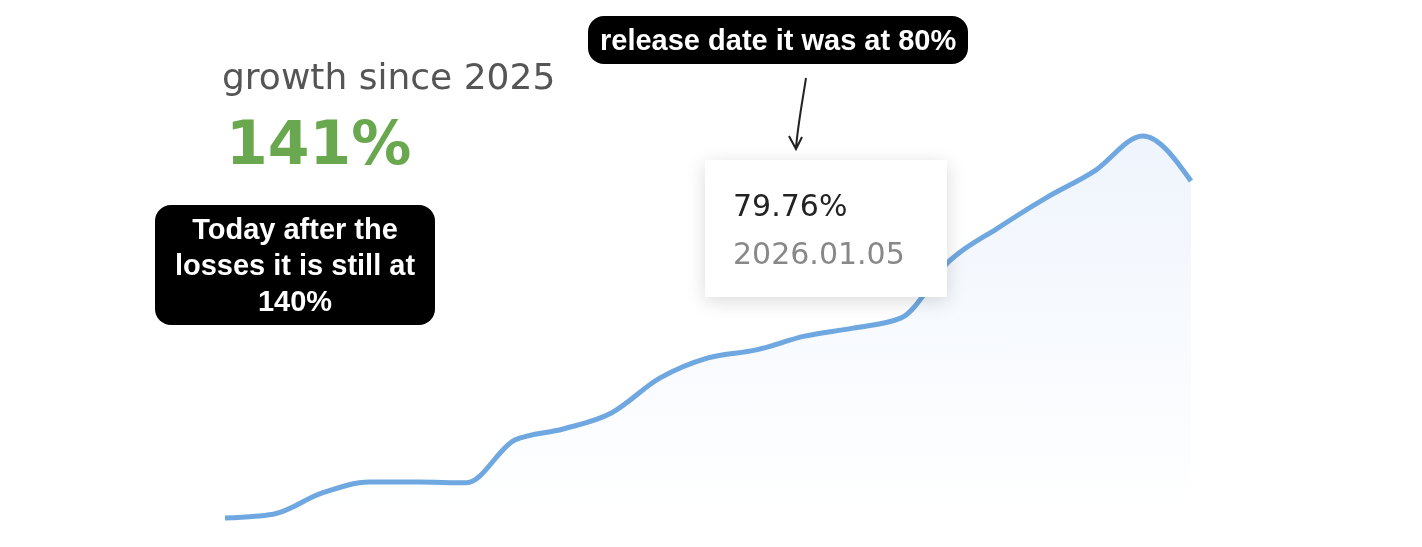 The width and height of the screenshot is (1422, 547). I want to click on chart-title: growth since 2025, so click(389, 76).